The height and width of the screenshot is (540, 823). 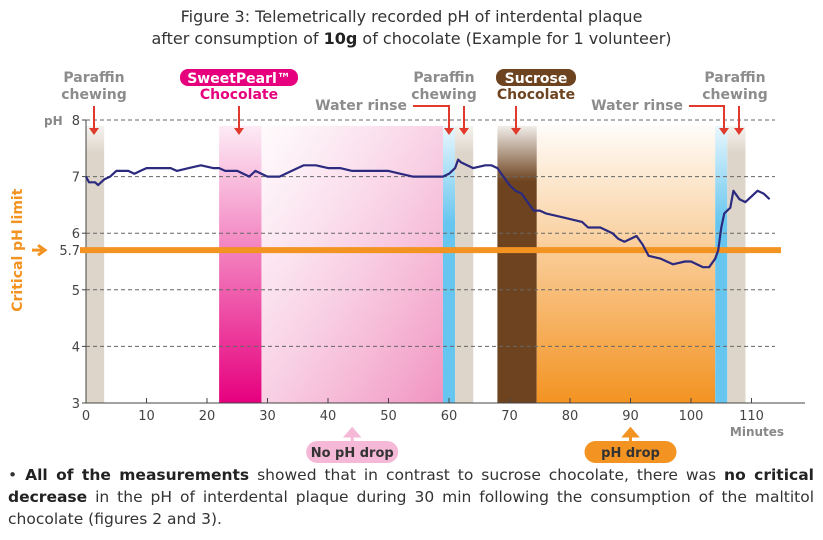 What do you see at coordinates (411, 486) in the screenshot?
I see `note-bold-2: no critical decrease` at bounding box center [411, 486].